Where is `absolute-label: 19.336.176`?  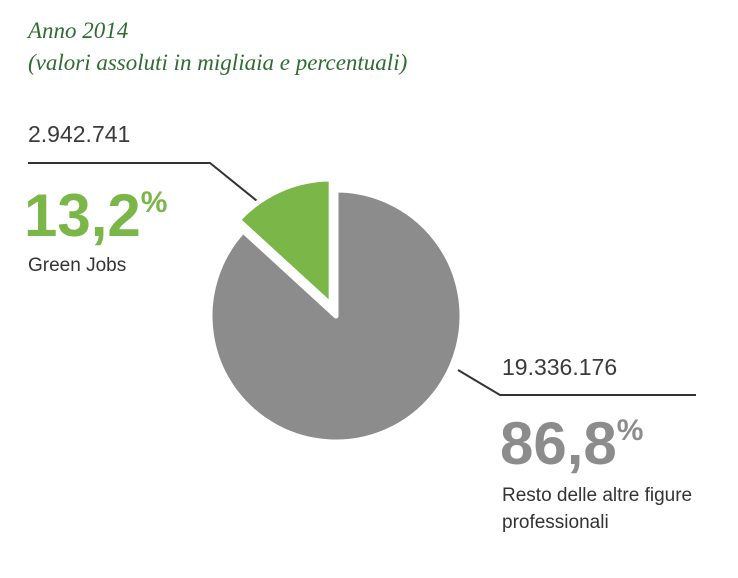 absolute-label: 19.336.176 is located at coordinates (559, 367).